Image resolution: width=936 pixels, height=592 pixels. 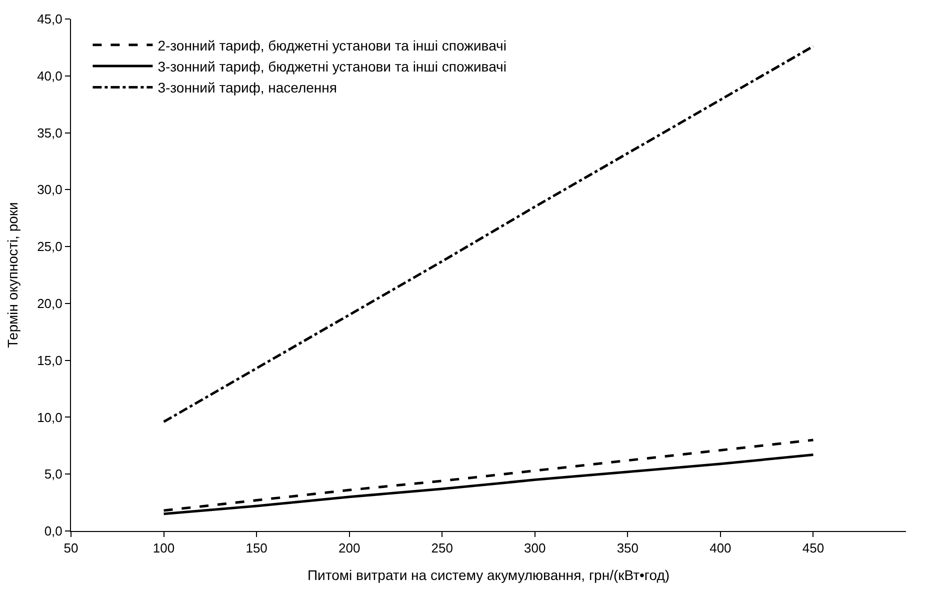 What do you see at coordinates (535, 548) in the screenshot?
I see `x-tick-label: 300` at bounding box center [535, 548].